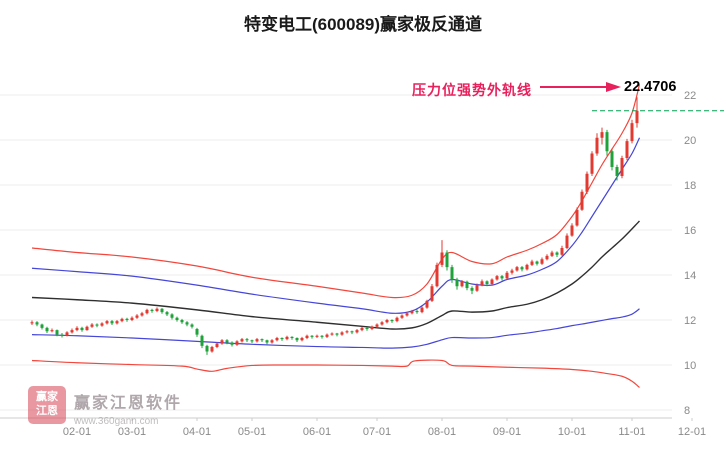 The image size is (726, 450). Describe the element at coordinates (252, 432) in the screenshot. I see `x-tick-label: 05-01` at that location.